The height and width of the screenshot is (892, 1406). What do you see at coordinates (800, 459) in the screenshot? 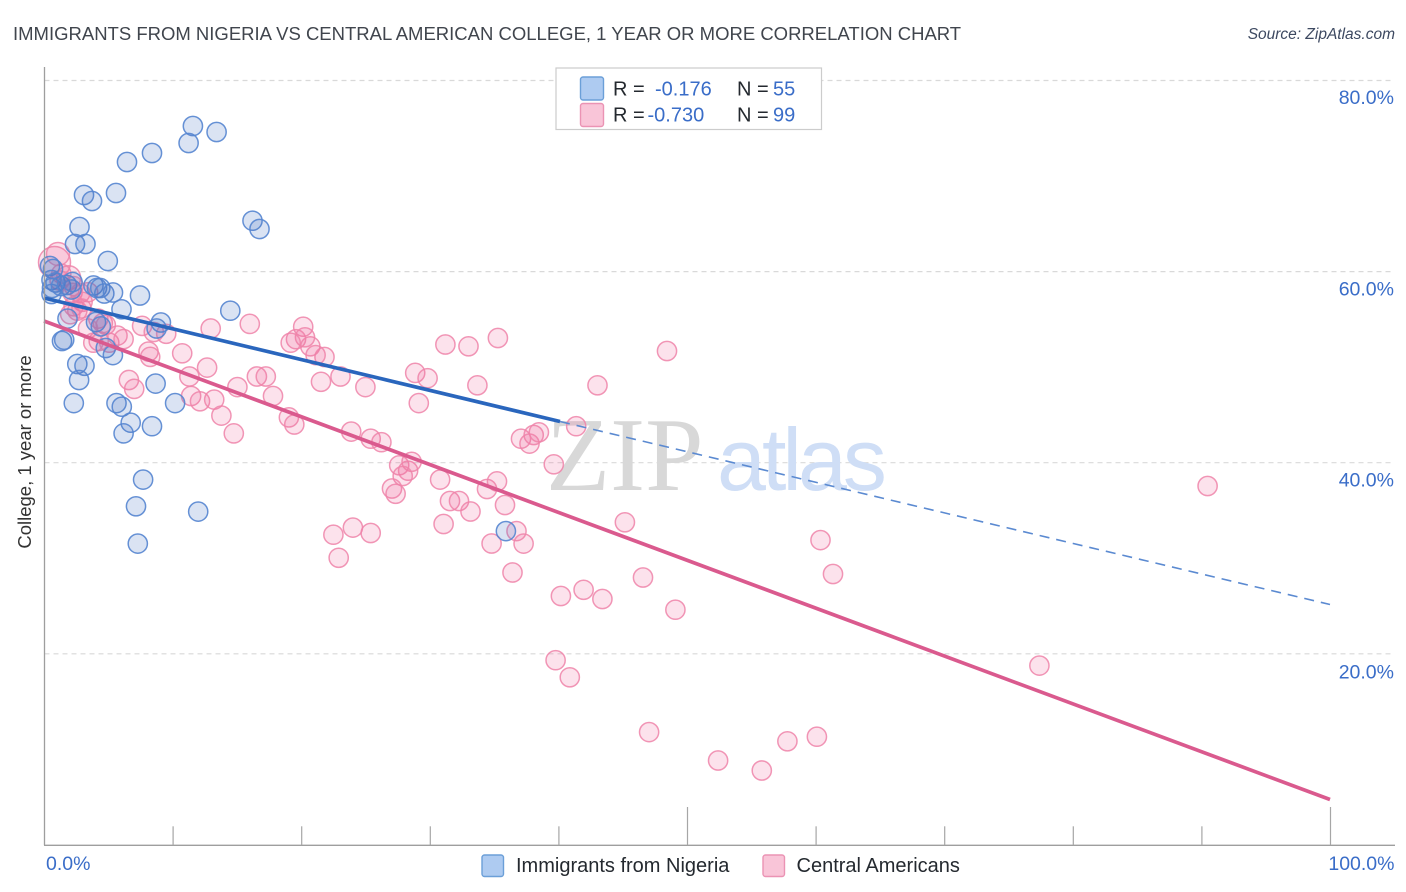
I see `svg-text: atlas` at bounding box center [800, 459].